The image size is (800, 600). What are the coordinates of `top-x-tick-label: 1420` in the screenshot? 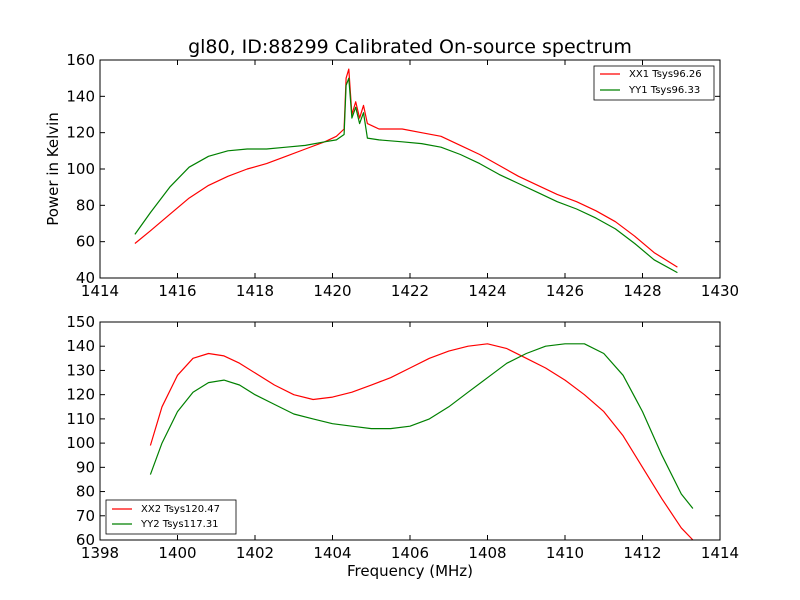 It's located at (332, 291).